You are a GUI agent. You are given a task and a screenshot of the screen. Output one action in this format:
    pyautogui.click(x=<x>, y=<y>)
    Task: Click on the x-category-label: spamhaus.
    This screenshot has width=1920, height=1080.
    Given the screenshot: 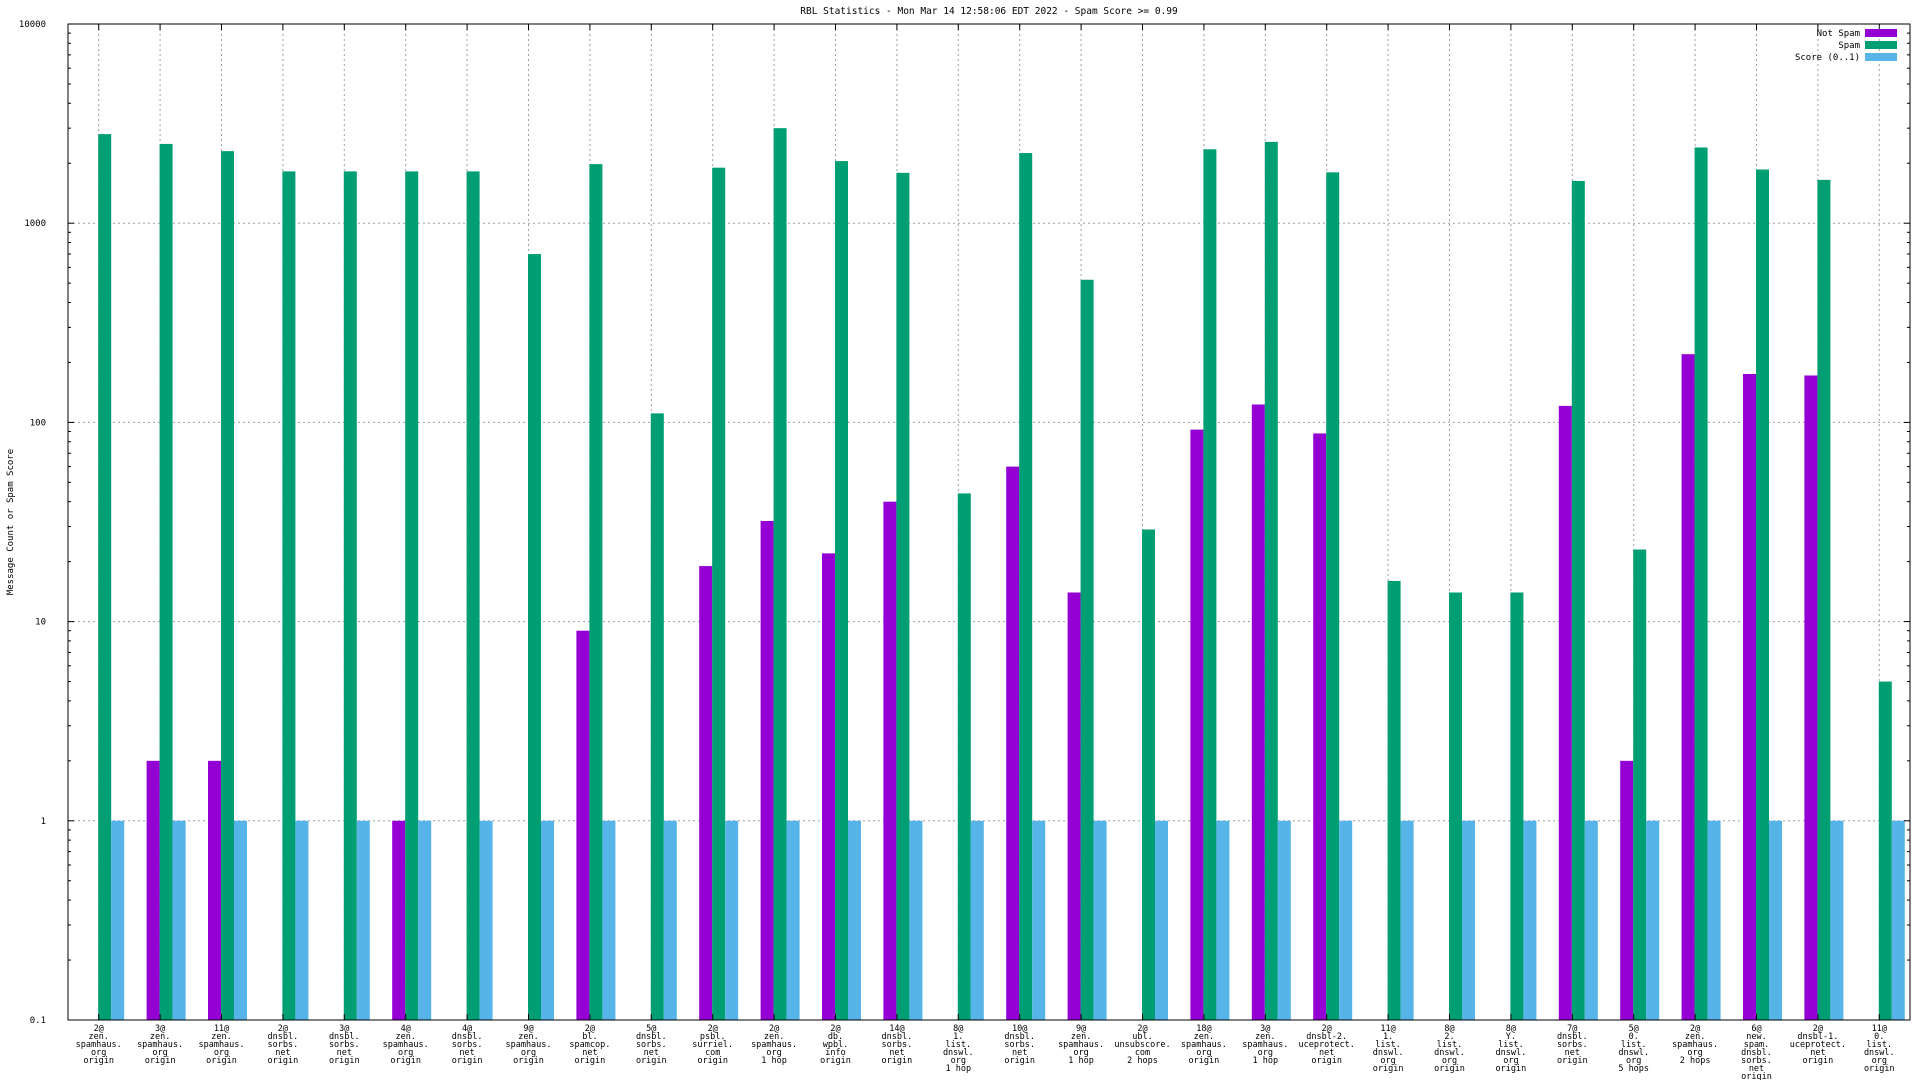 What is the action you would take?
    pyautogui.click(x=406, y=1045)
    